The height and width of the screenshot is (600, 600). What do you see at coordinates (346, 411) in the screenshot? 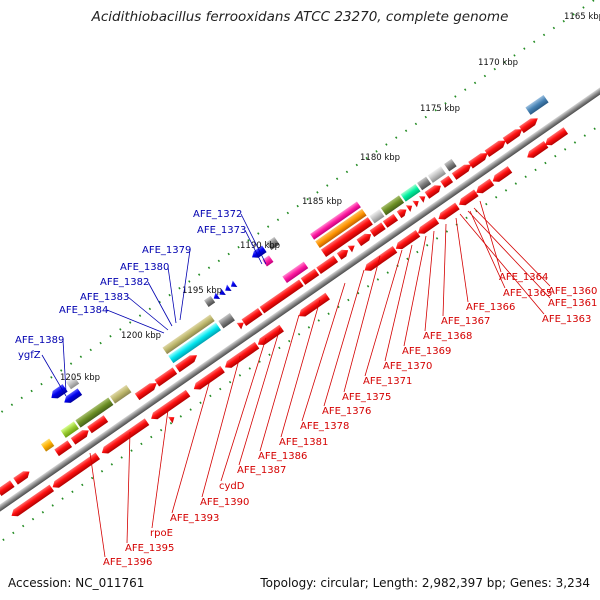
I see `gene-label: AFE_1376` at bounding box center [346, 411].